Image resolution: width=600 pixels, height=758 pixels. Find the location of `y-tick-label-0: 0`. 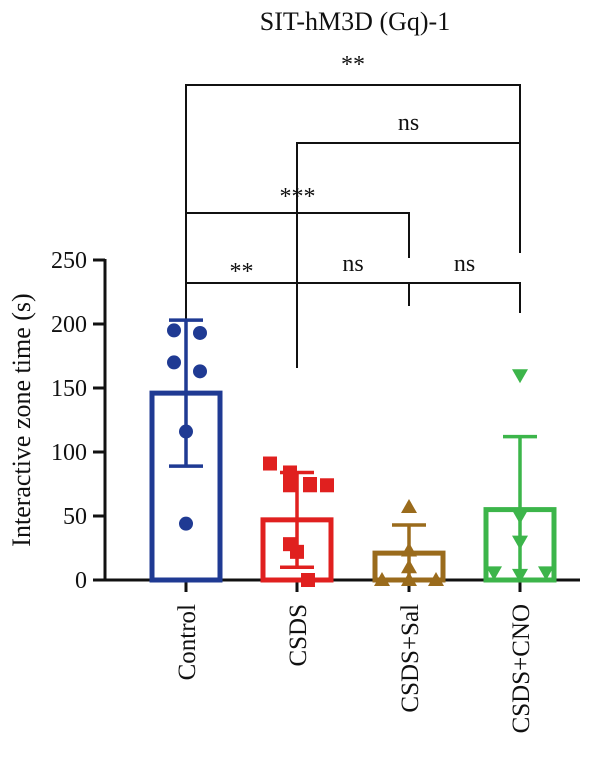

y-tick-label-0: 0 is located at coordinates (81, 581).